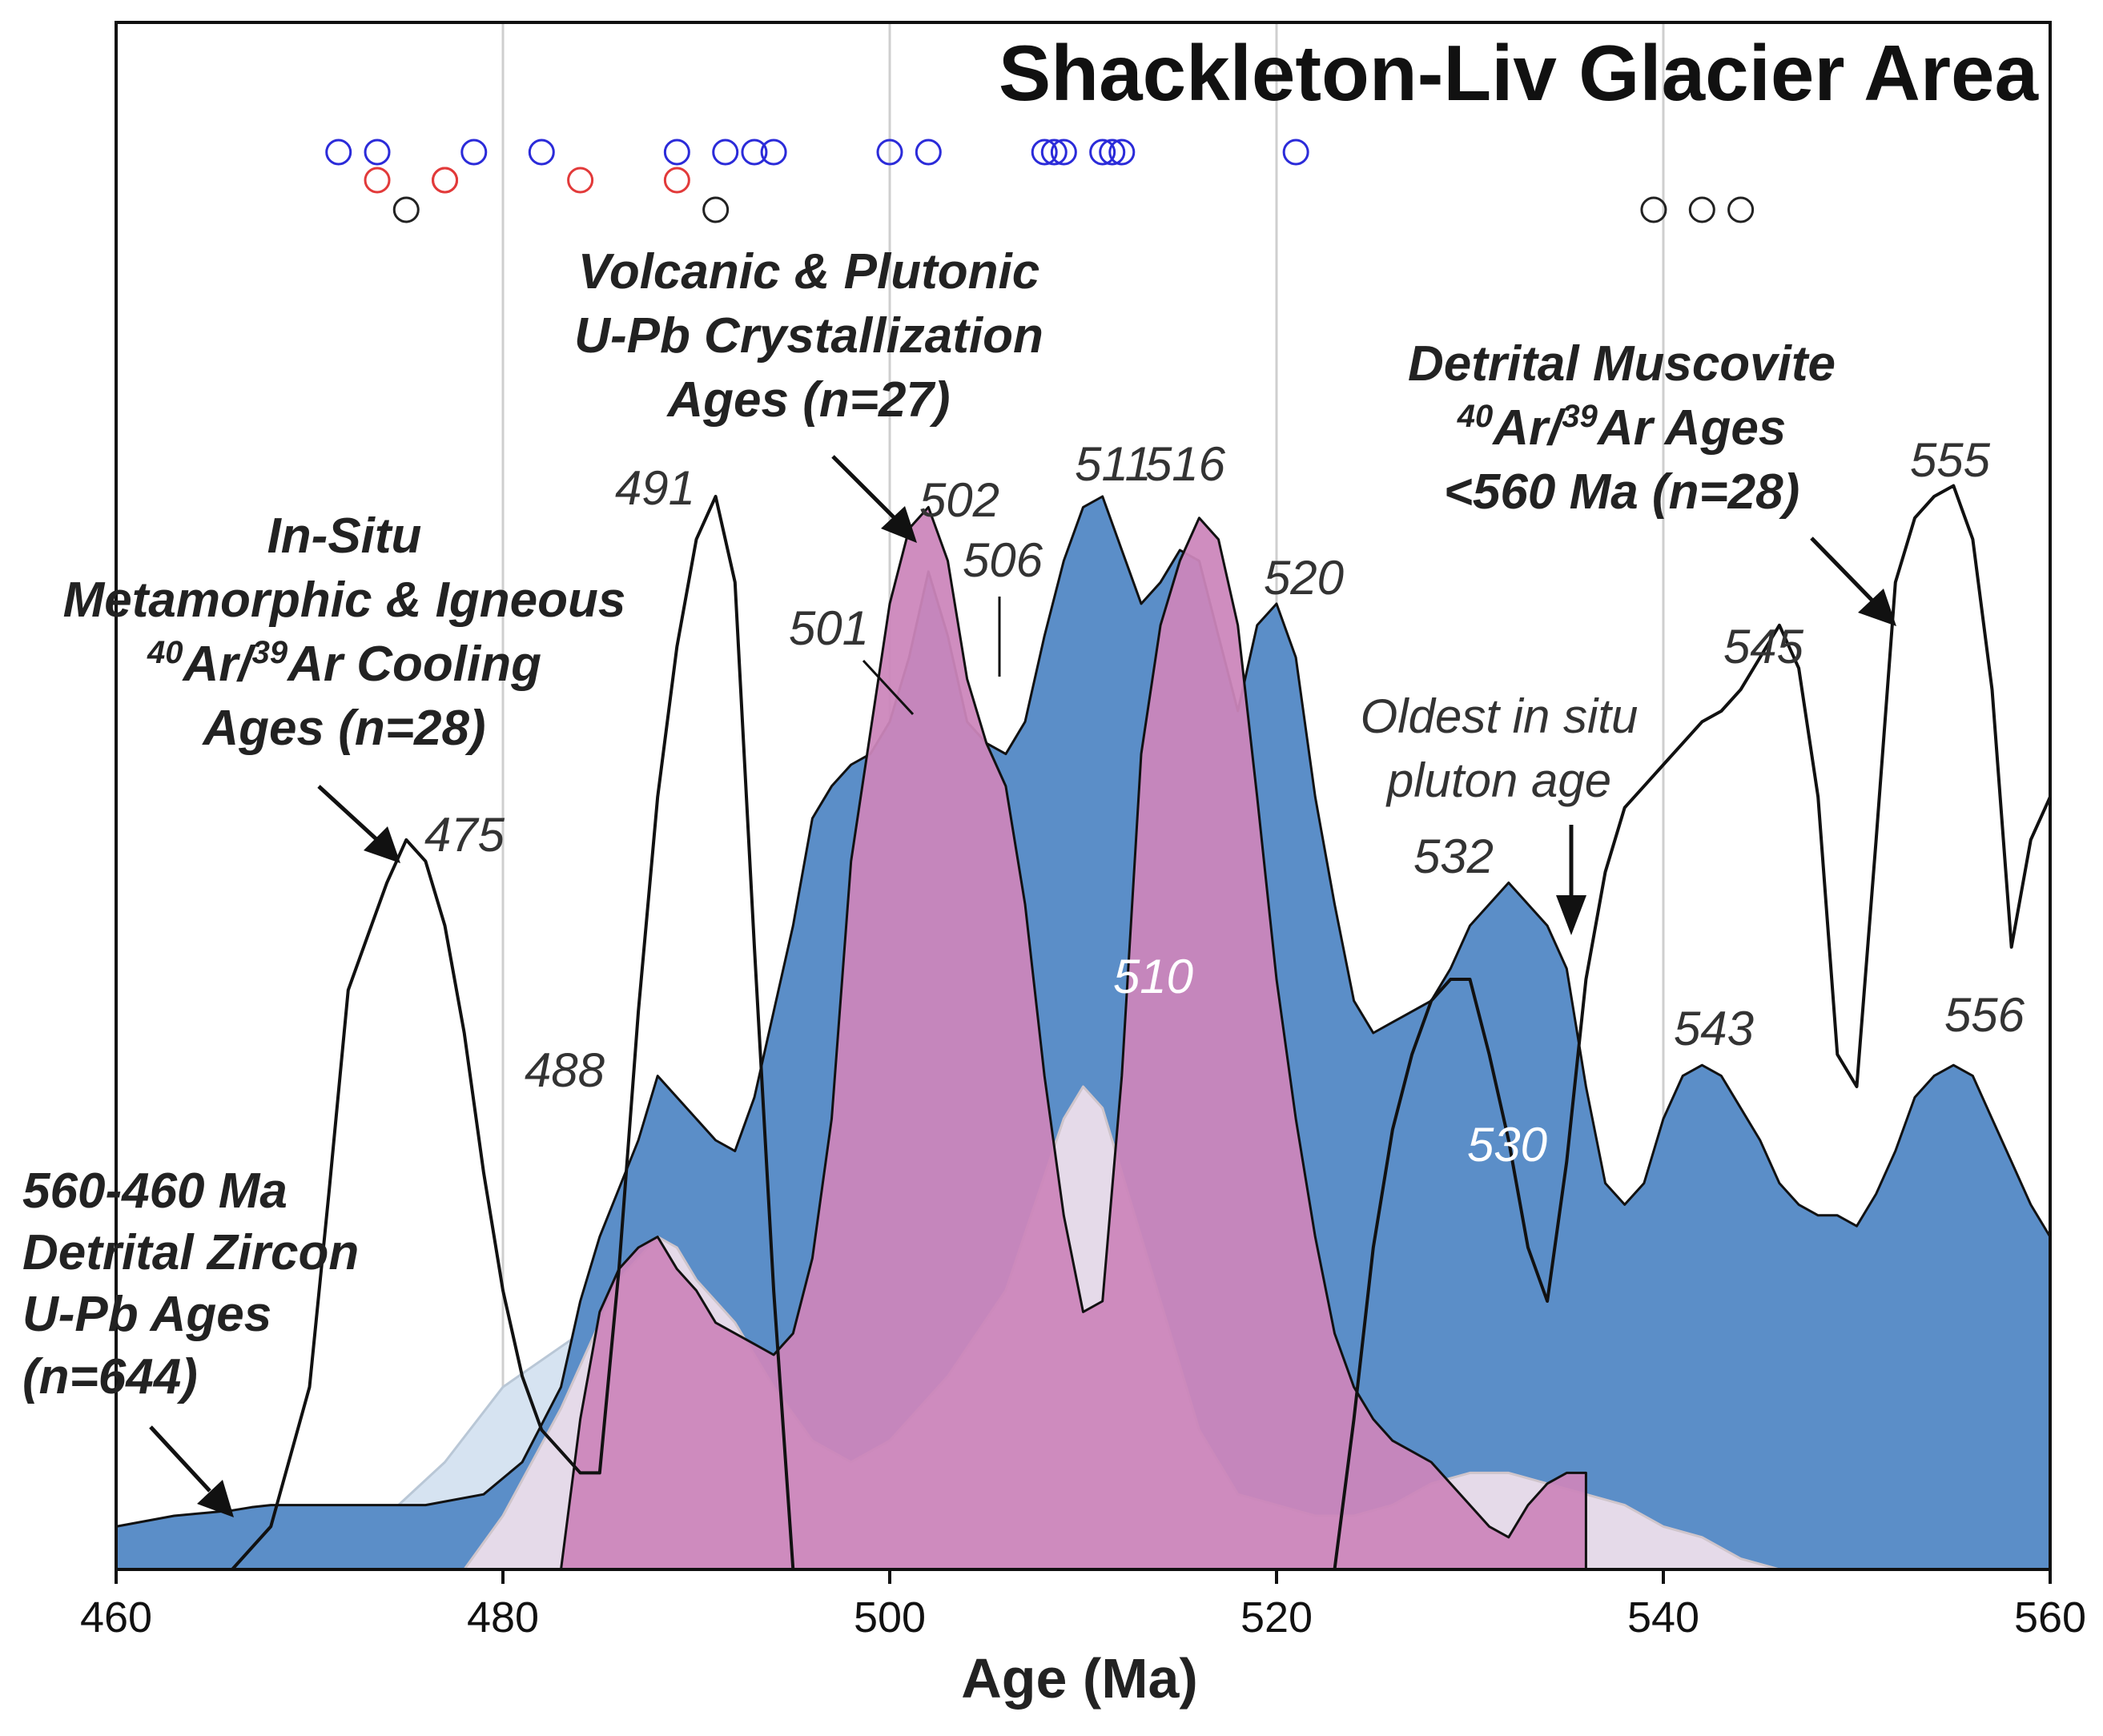 This screenshot has width=2103, height=1736. I want to click on annotation-cooling-line2: Metamorphic & Igneous, so click(344, 601).